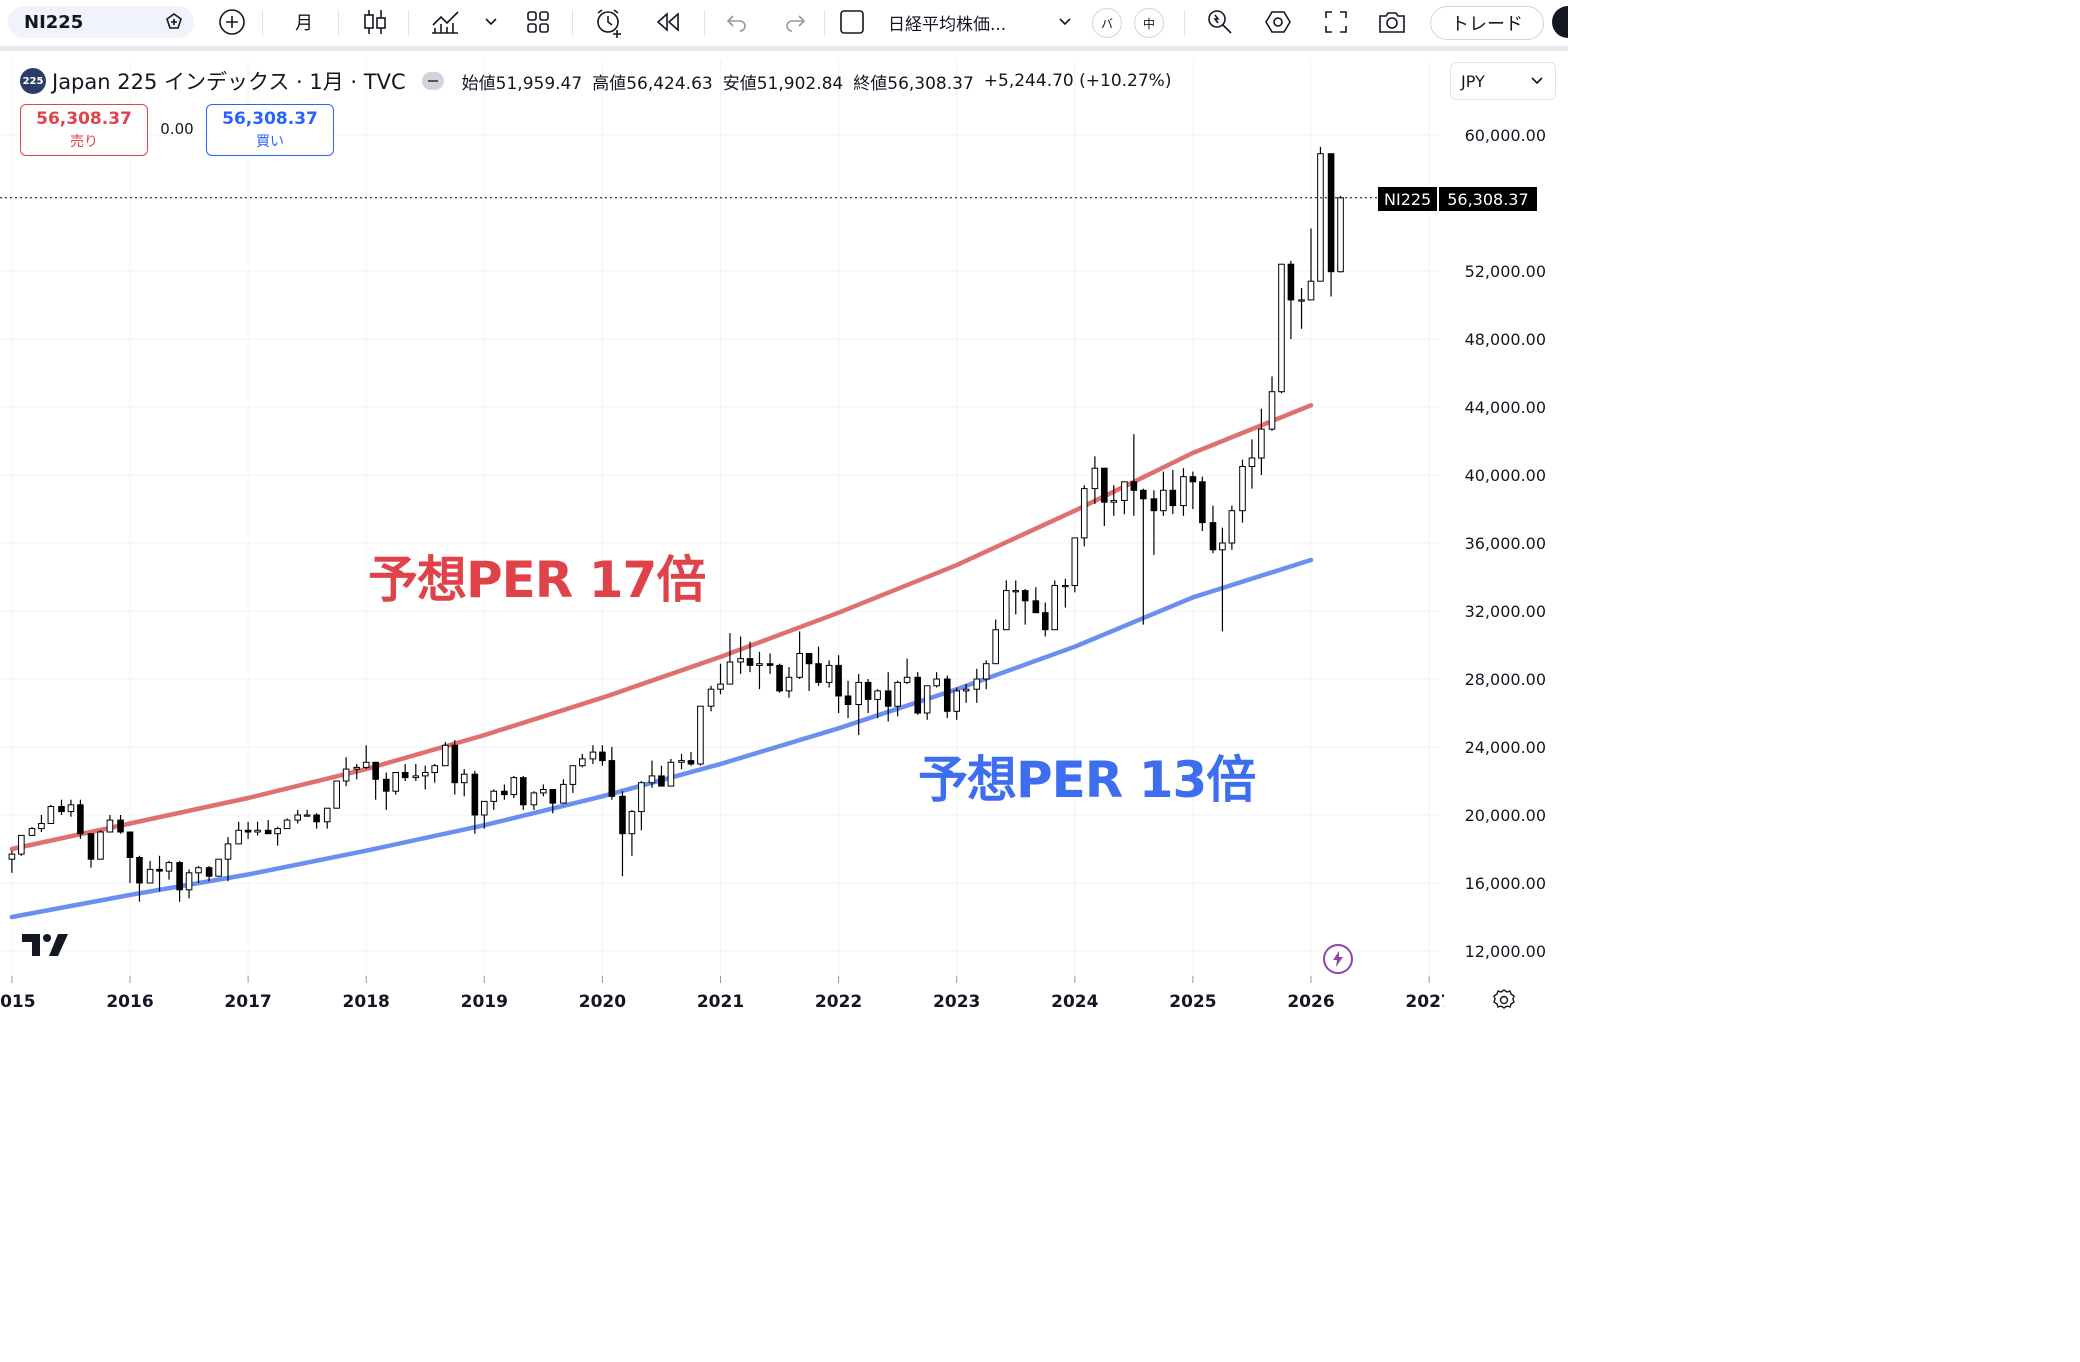 This screenshot has width=2080, height=1362. I want to click on annotation-per17: 予想PER 17倍, so click(537, 580).